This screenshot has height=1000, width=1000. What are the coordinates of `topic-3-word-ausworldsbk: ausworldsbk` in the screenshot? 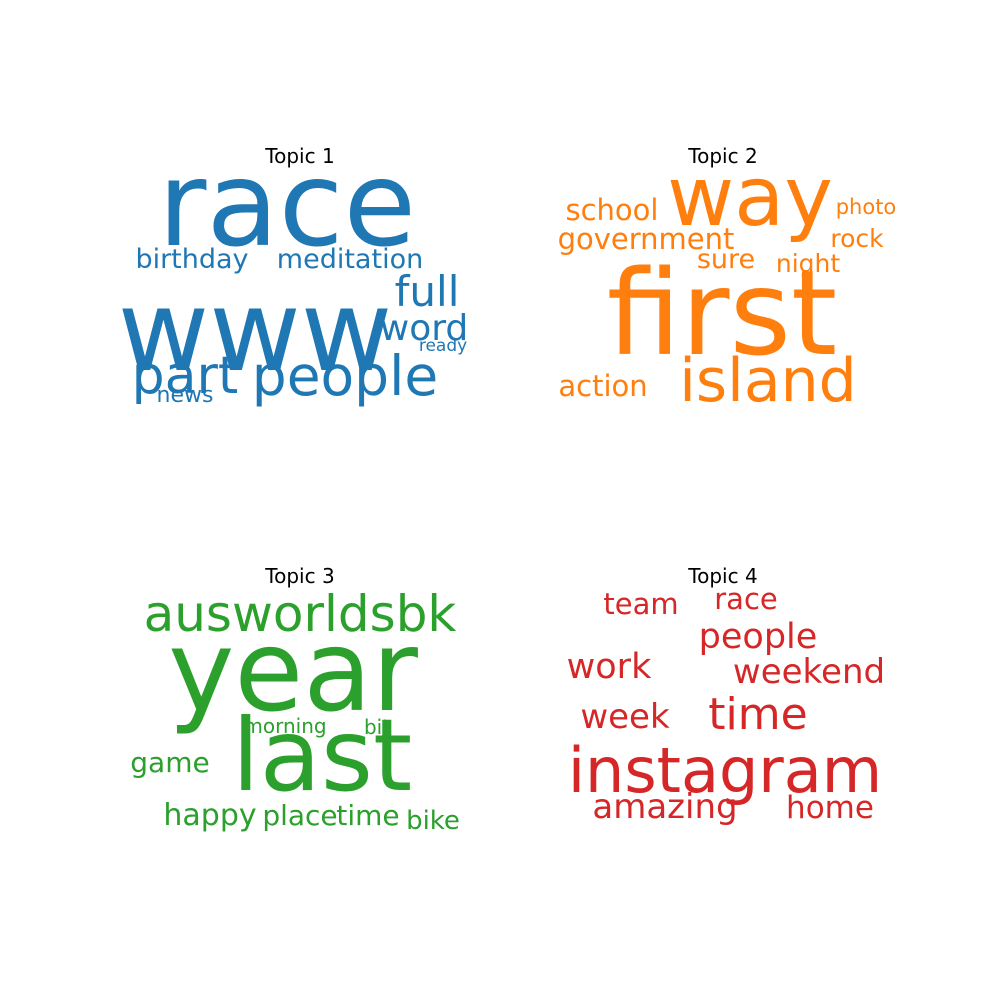 It's located at (300, 614).